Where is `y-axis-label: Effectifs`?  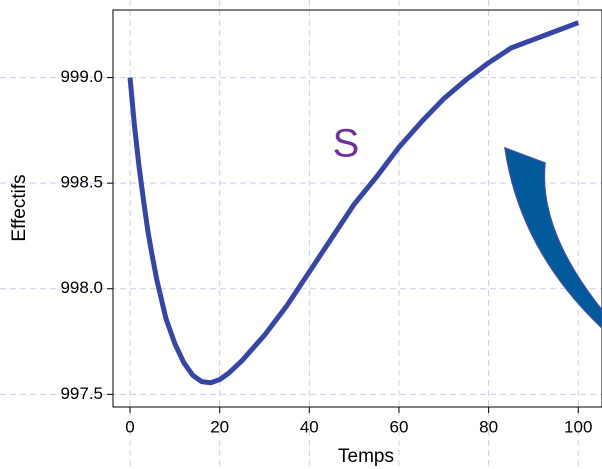 y-axis-label: Effectifs is located at coordinates (19, 207).